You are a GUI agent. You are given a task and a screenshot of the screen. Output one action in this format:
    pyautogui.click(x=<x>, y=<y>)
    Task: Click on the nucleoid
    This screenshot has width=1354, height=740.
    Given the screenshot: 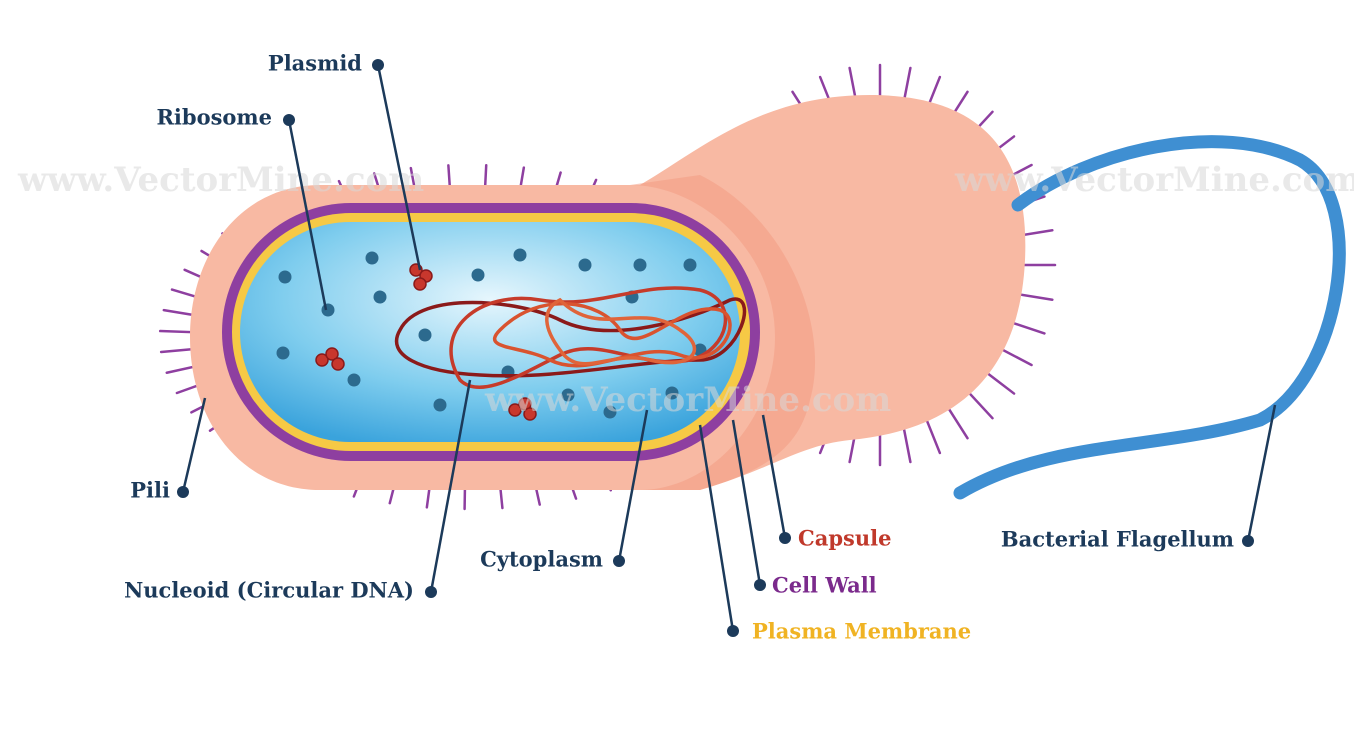 What is the action you would take?
    pyautogui.click(x=570, y=338)
    